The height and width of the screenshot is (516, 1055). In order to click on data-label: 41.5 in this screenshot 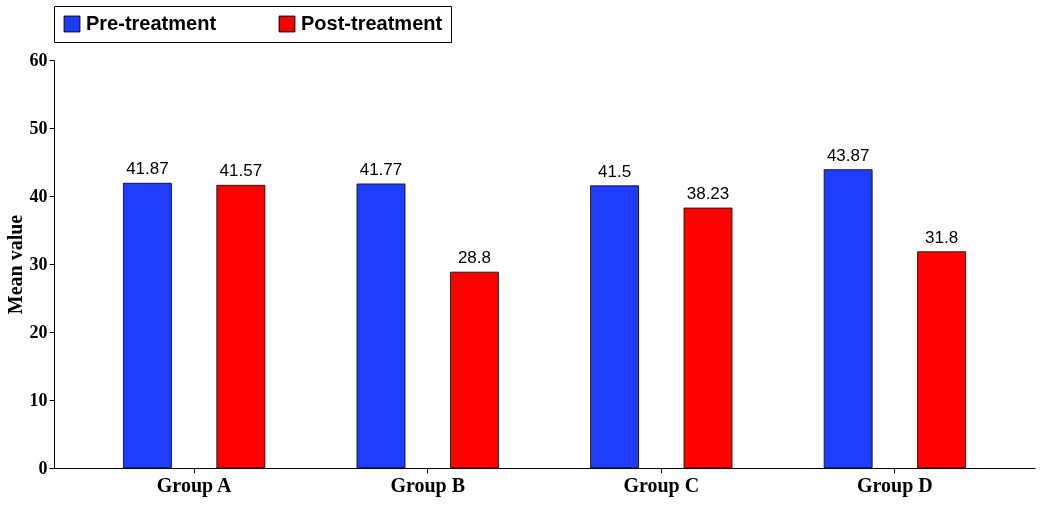, I will do `click(615, 171)`.